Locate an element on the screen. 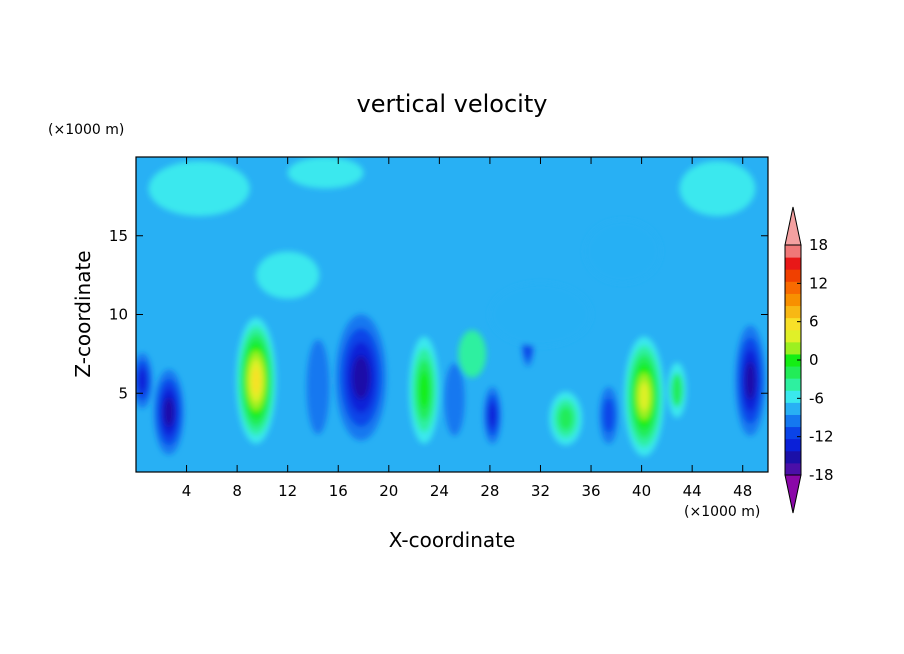  colorbar-label: -6 is located at coordinates (816, 398).